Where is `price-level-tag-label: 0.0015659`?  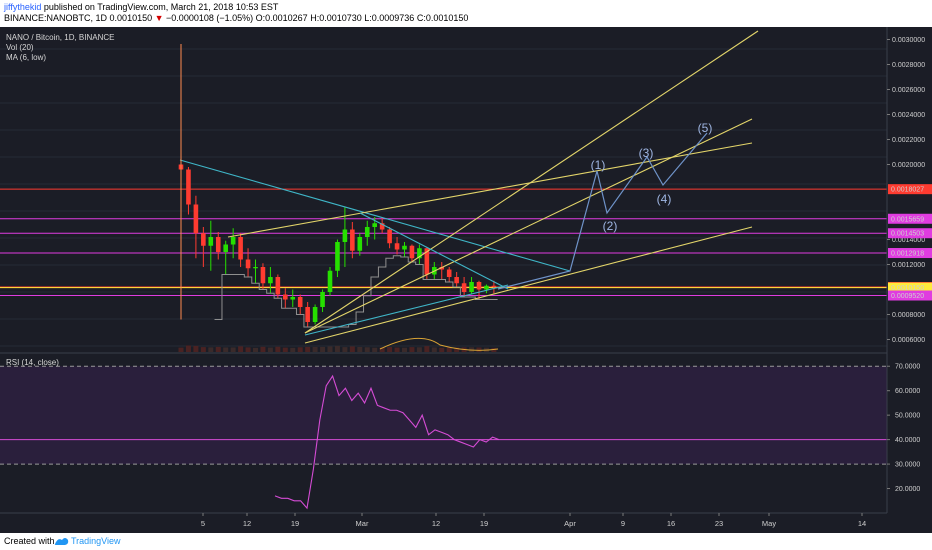 price-level-tag-label: 0.0015659 is located at coordinates (907, 219).